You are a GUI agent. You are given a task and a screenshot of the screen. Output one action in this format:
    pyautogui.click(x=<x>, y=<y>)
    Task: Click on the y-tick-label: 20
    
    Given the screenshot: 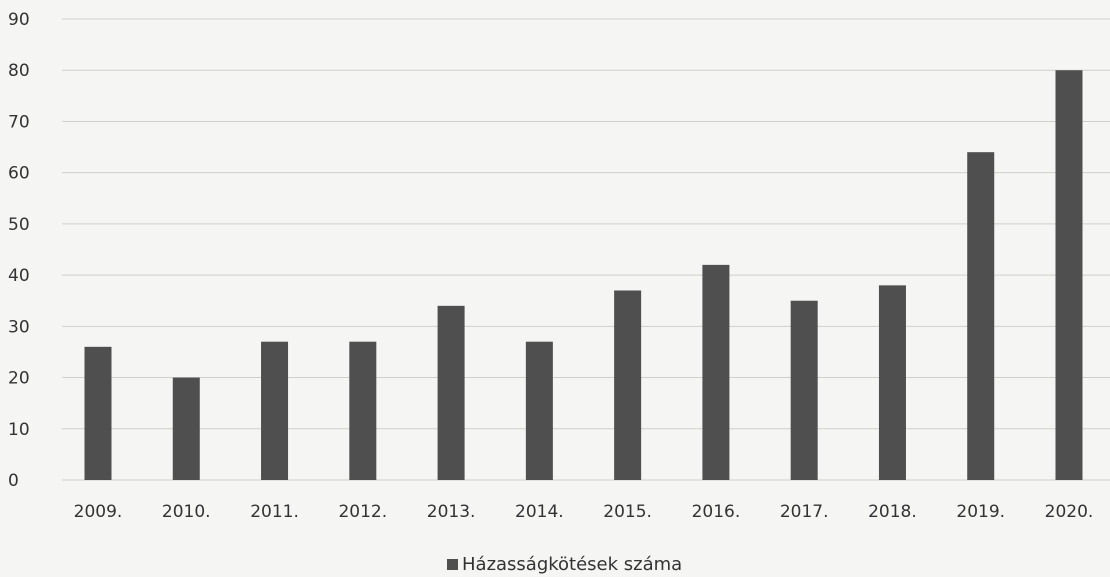 What is the action you would take?
    pyautogui.click(x=19, y=379)
    